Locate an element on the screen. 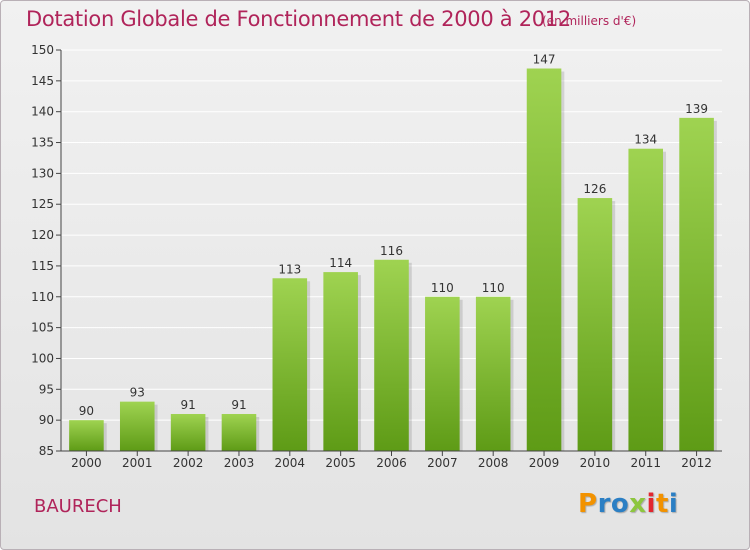 The width and height of the screenshot is (750, 550). y-tick-label: 120 is located at coordinates (42, 235).